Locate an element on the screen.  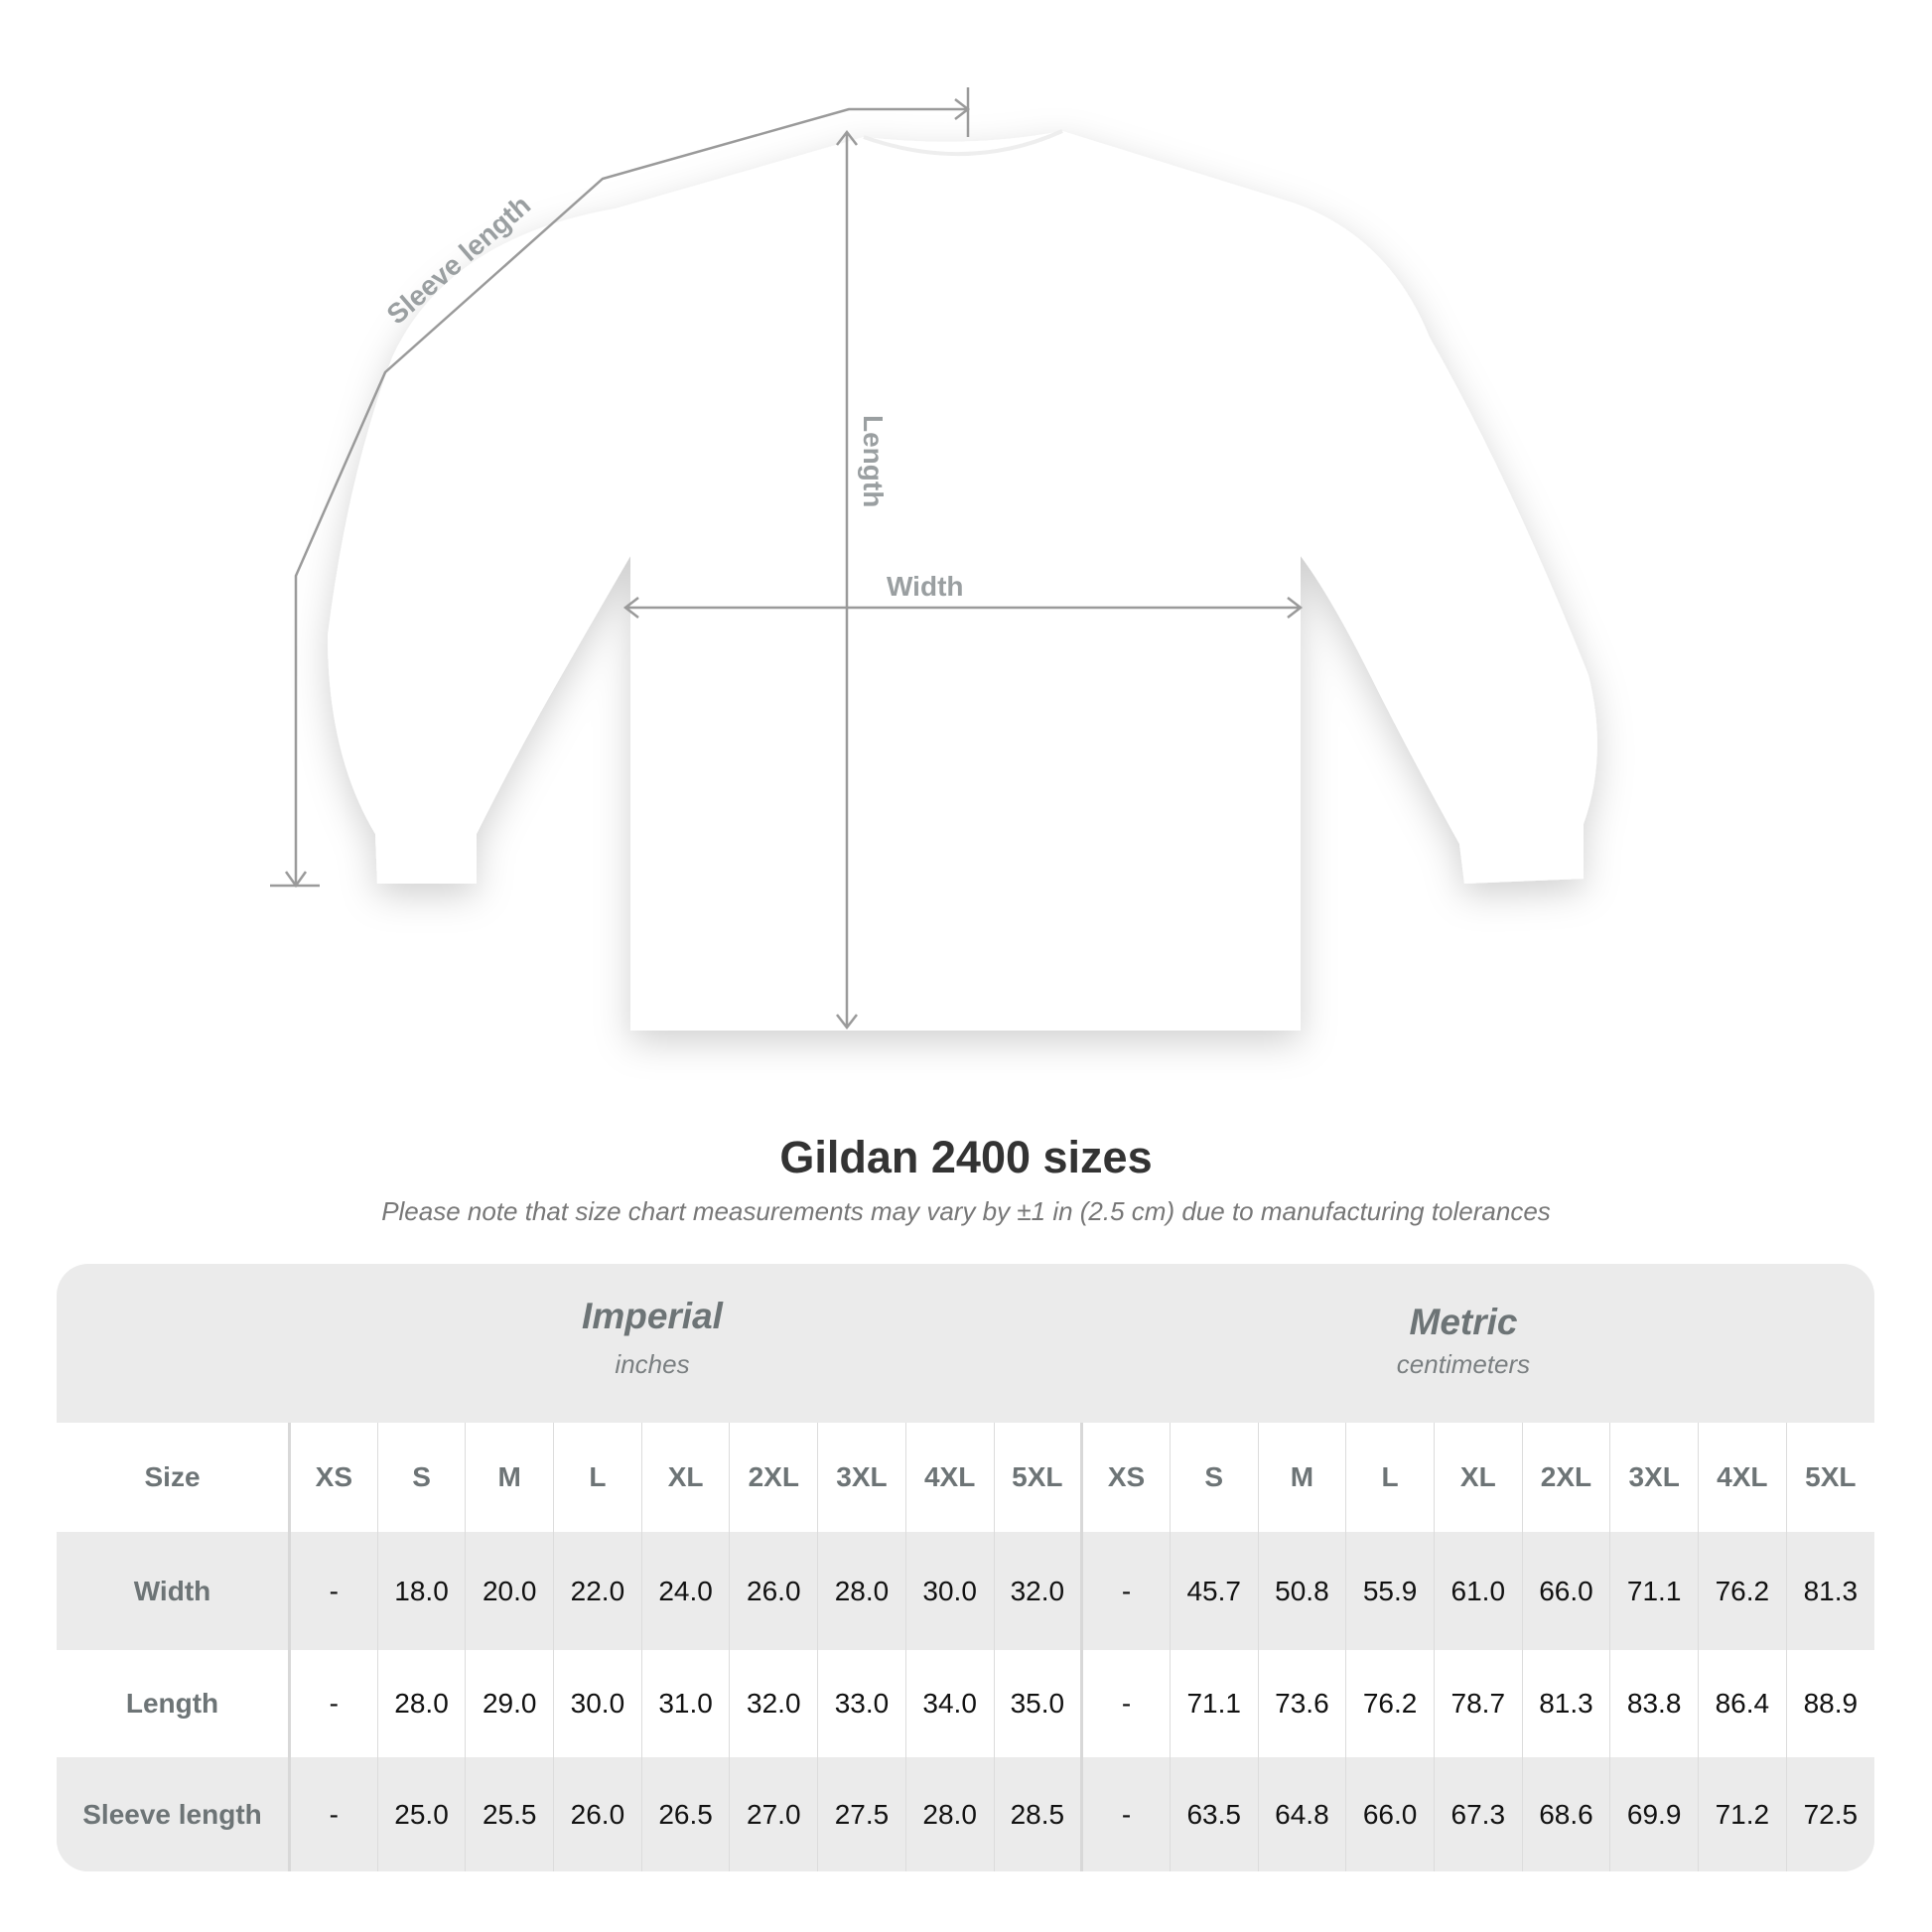
imperial-size-3xl: 3XL is located at coordinates (861, 1478).